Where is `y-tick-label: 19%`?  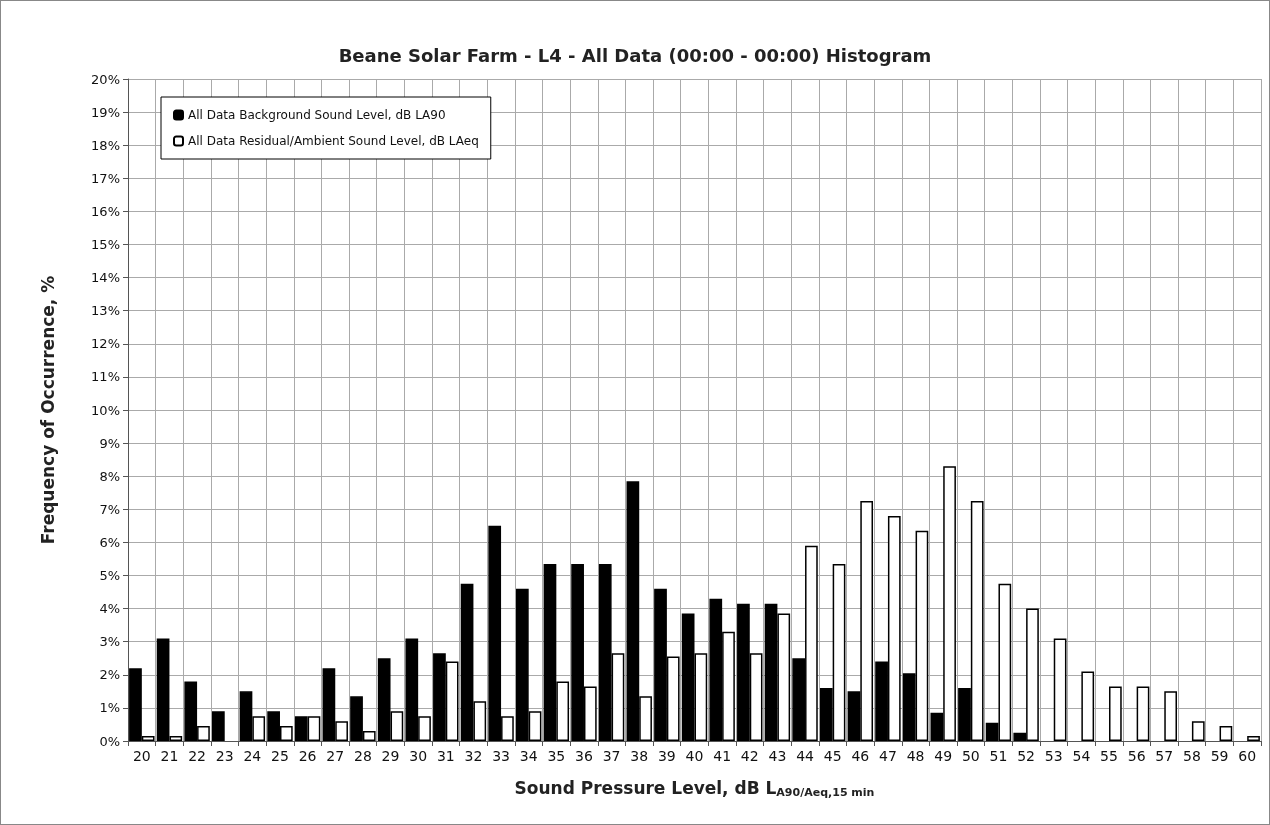 y-tick-label: 19% is located at coordinates (105, 112).